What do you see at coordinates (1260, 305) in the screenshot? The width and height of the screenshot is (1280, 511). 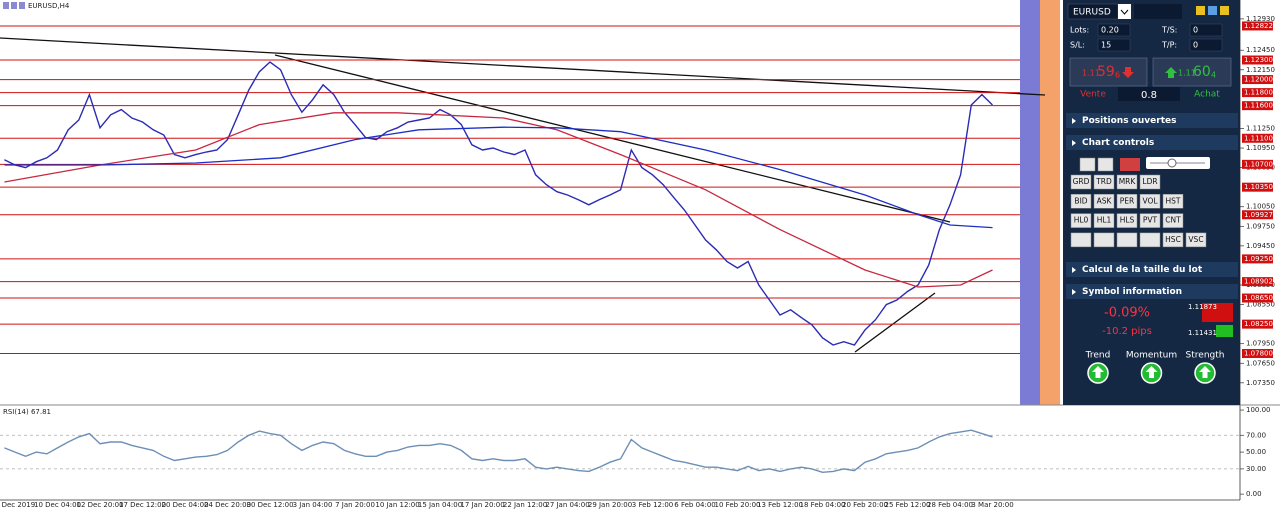 I see `y-tick-label: 1.08550` at bounding box center [1260, 305].